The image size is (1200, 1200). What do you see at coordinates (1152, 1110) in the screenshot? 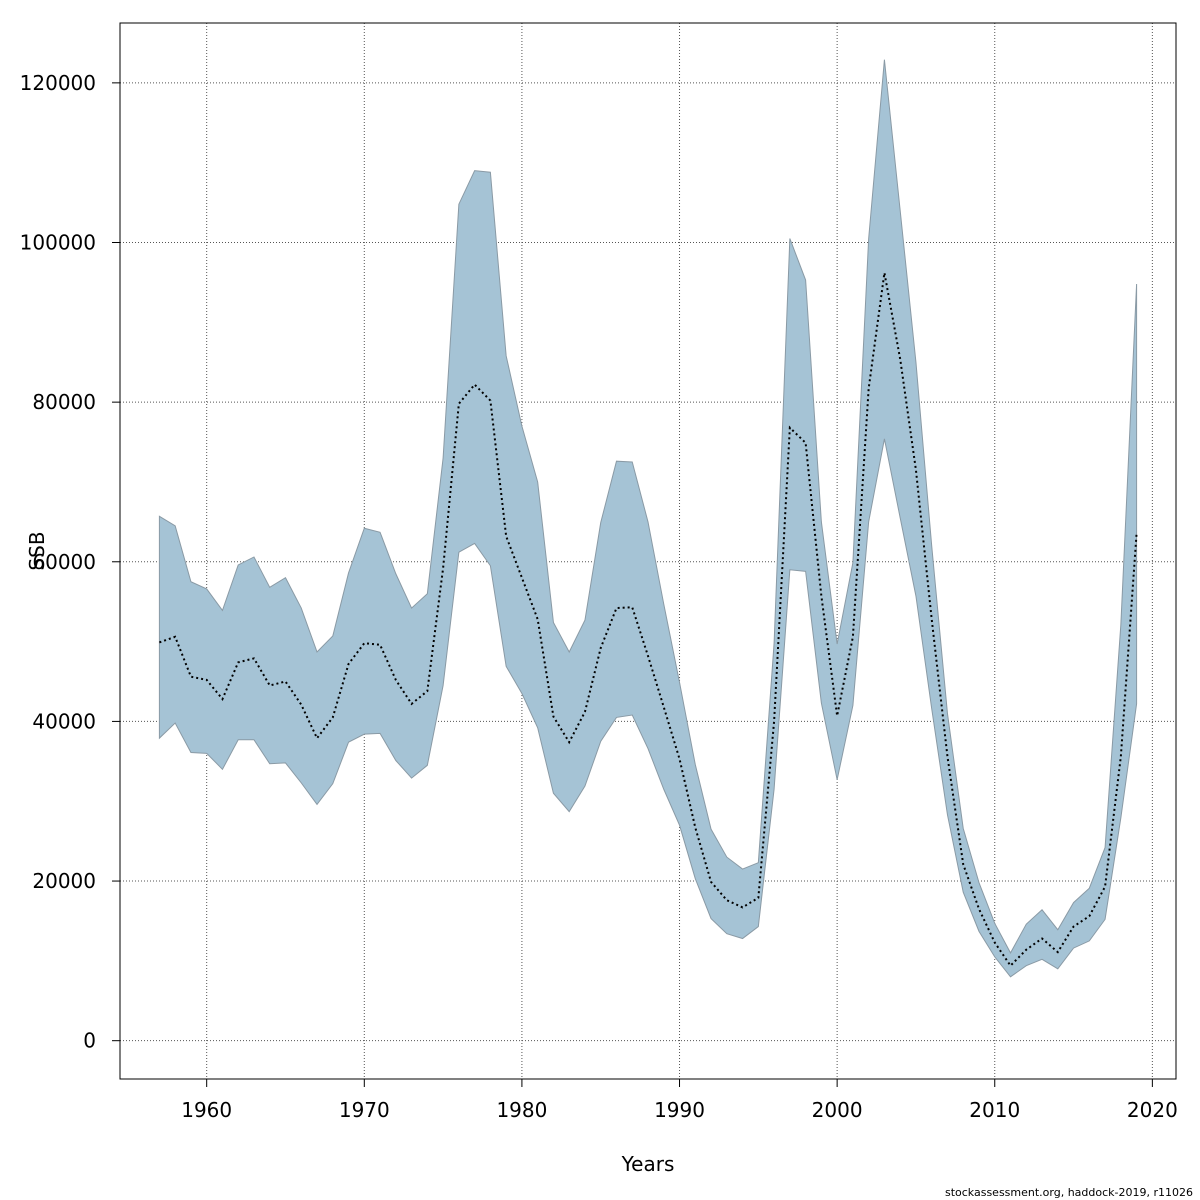
I see `x-tick-label: 2020` at bounding box center [1152, 1110].